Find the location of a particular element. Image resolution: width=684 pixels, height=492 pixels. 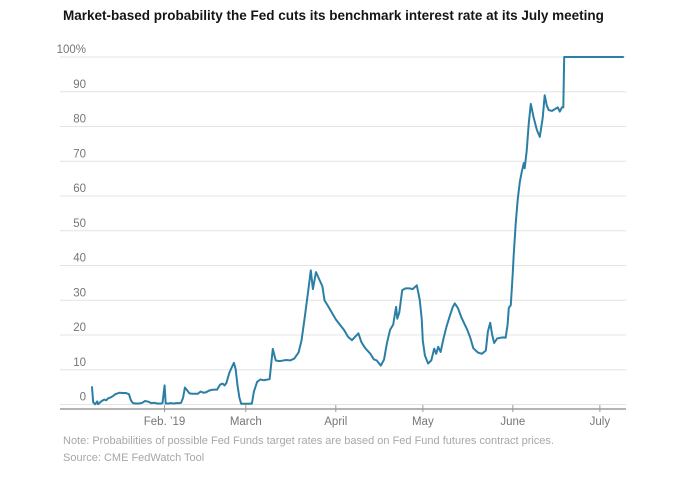

x-tick-label: June is located at coordinates (512, 422).